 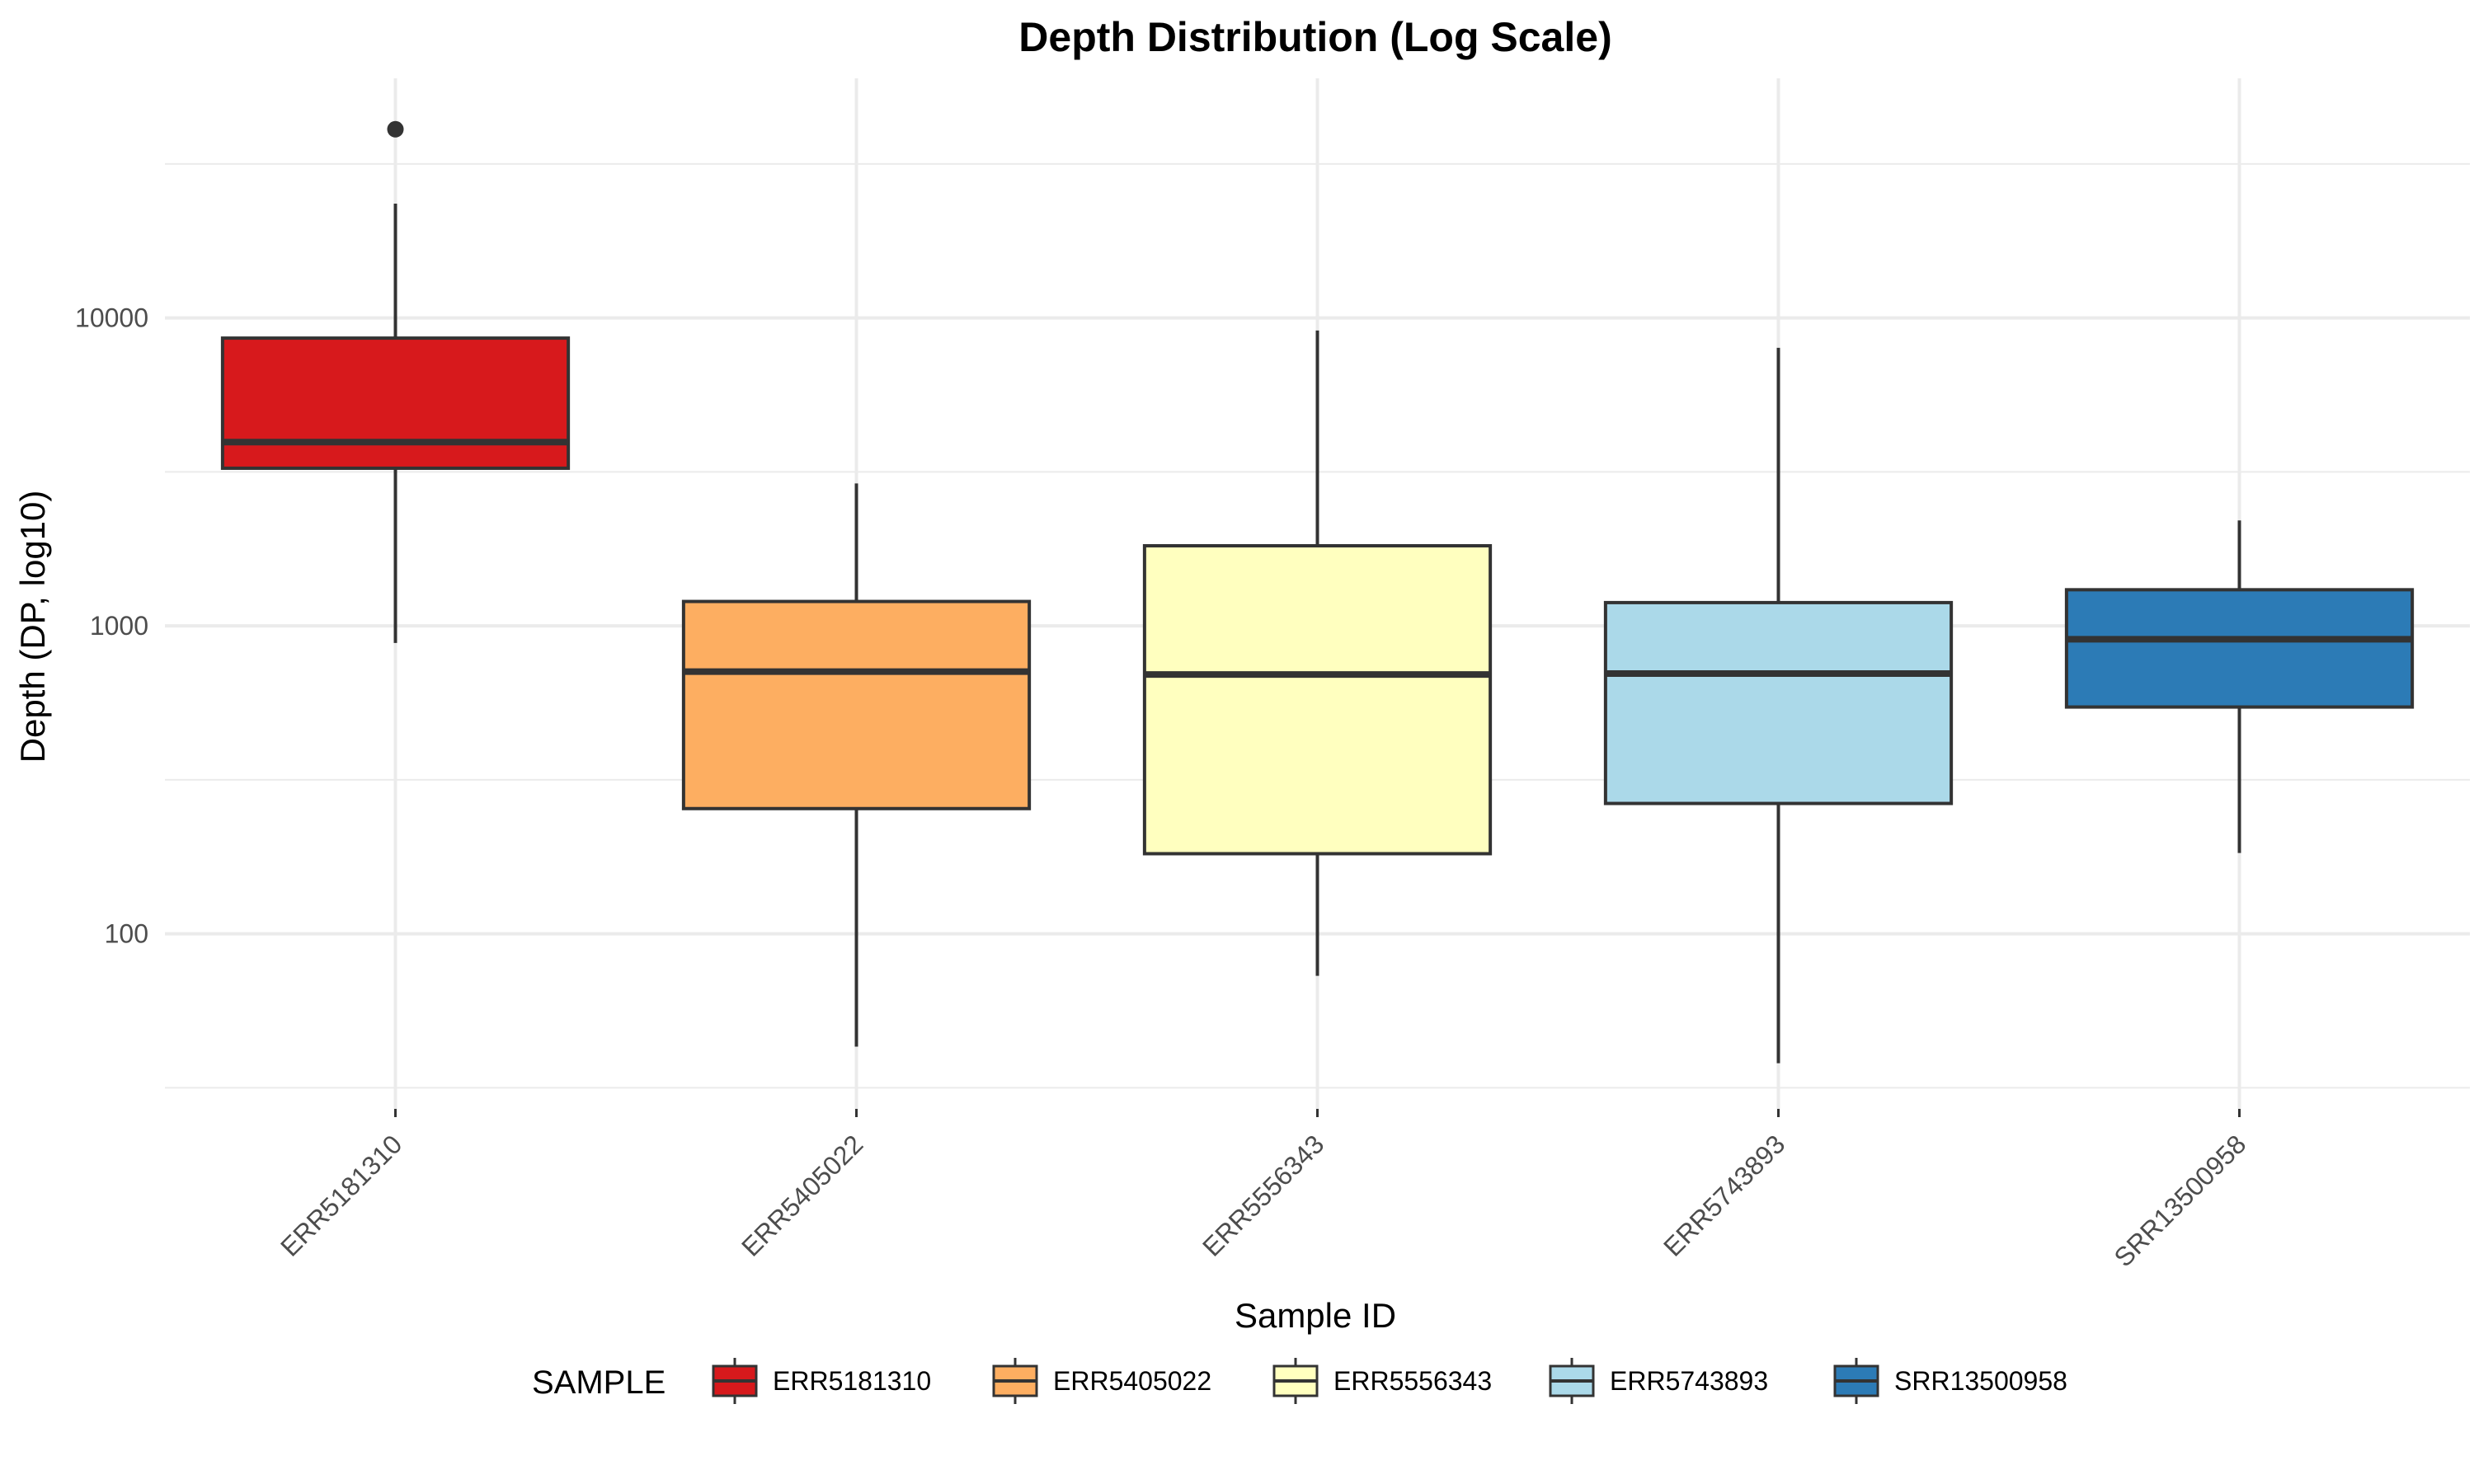 I want to click on y-axis: 100 1000 10000, so click(x=111, y=626).